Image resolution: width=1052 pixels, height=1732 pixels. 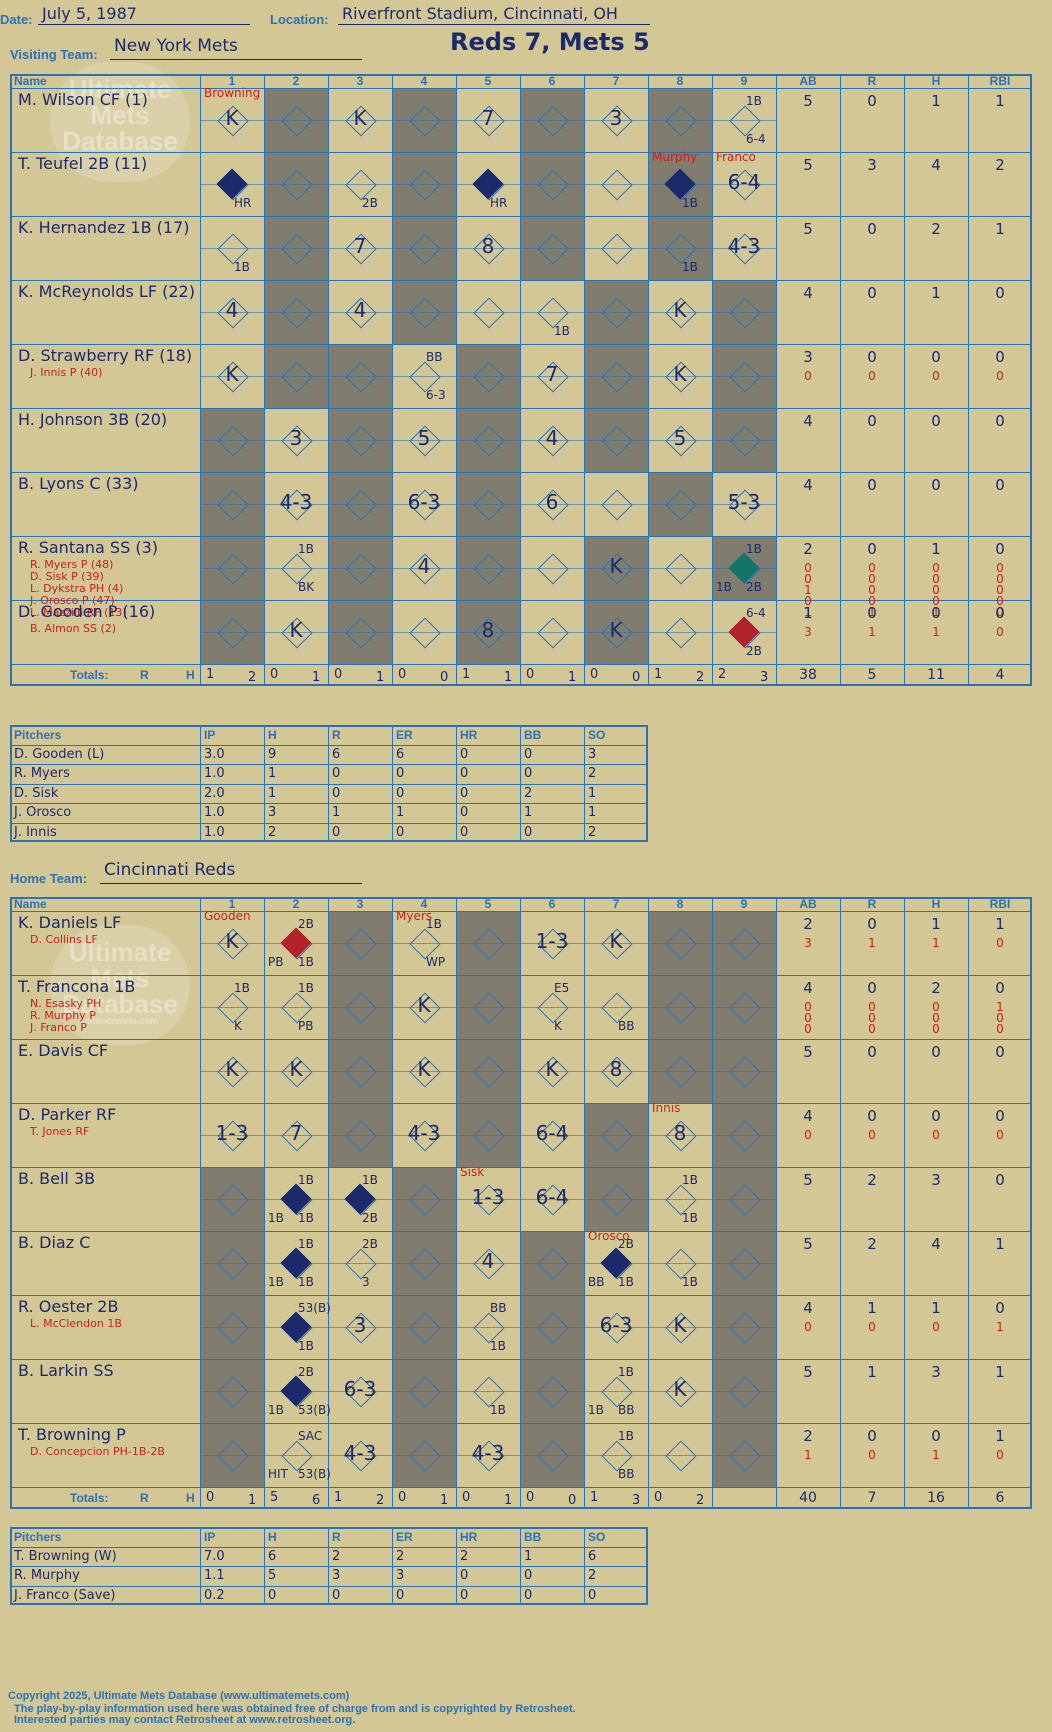 I want to click on visitors-stat-value: 3, so click(x=872, y=165).